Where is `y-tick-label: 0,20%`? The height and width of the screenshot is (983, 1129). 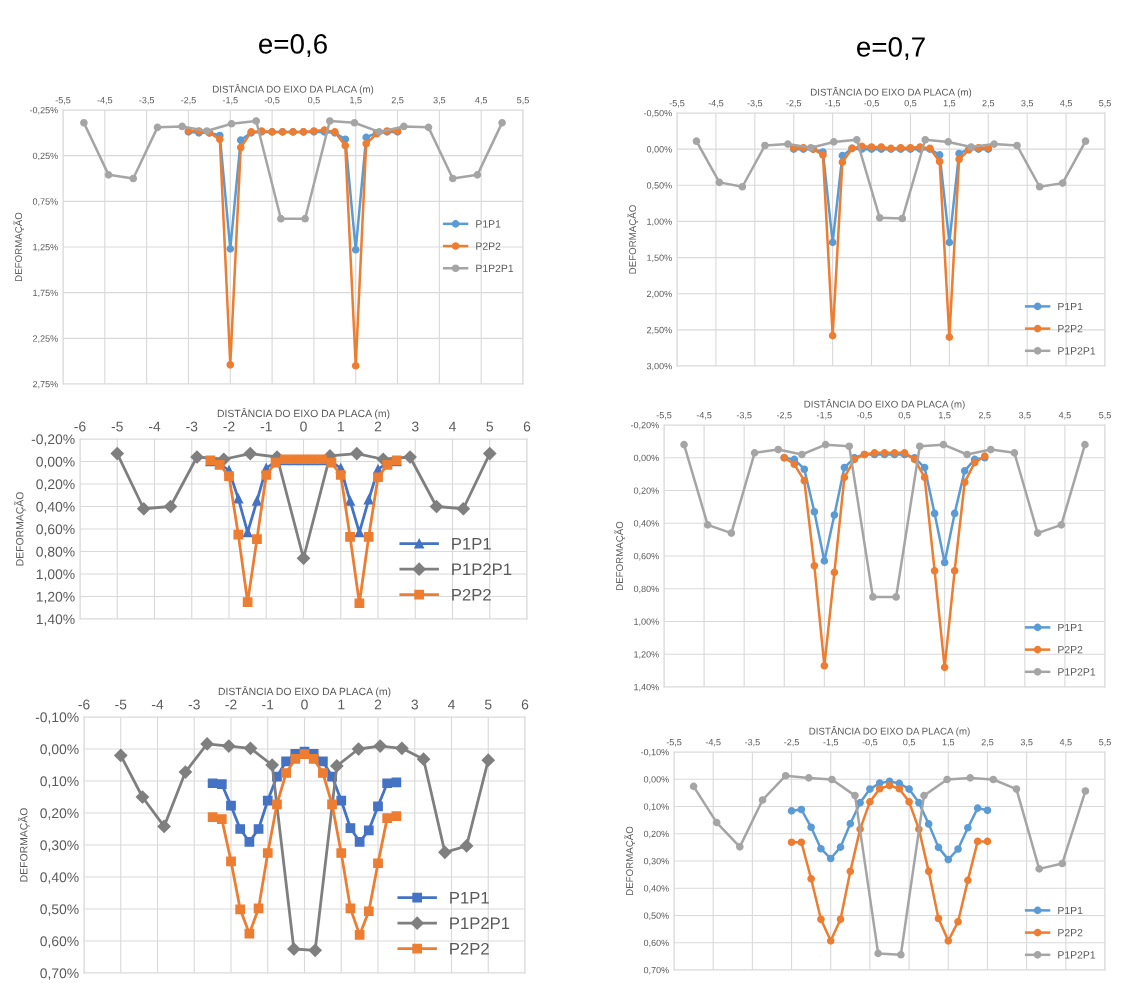 y-tick-label: 0,20% is located at coordinates (646, 491).